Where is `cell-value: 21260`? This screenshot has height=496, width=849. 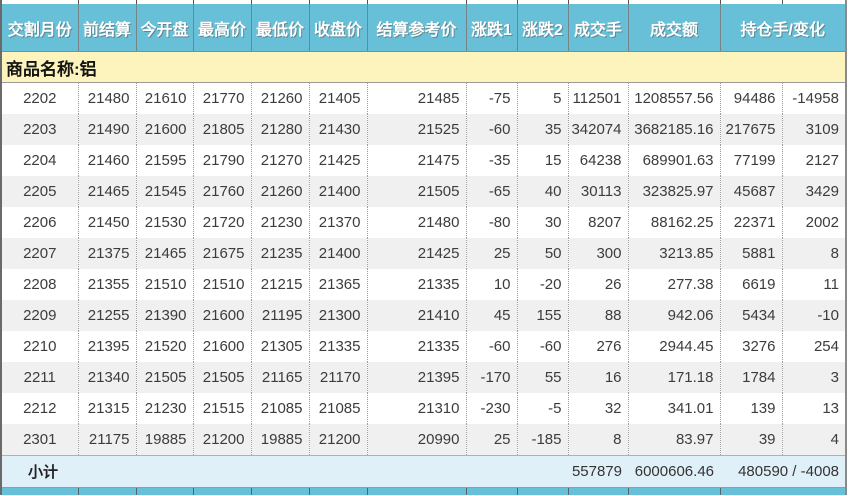
cell-value: 21260 is located at coordinates (280, 98).